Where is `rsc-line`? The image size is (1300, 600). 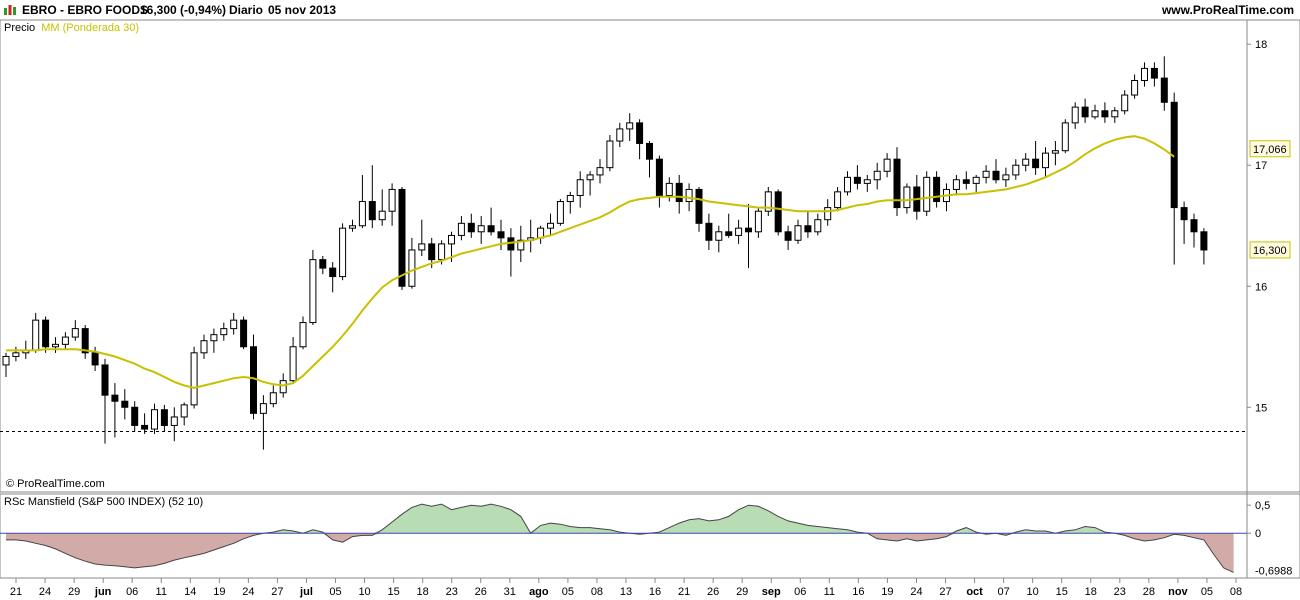
rsc-line is located at coordinates (620, 538).